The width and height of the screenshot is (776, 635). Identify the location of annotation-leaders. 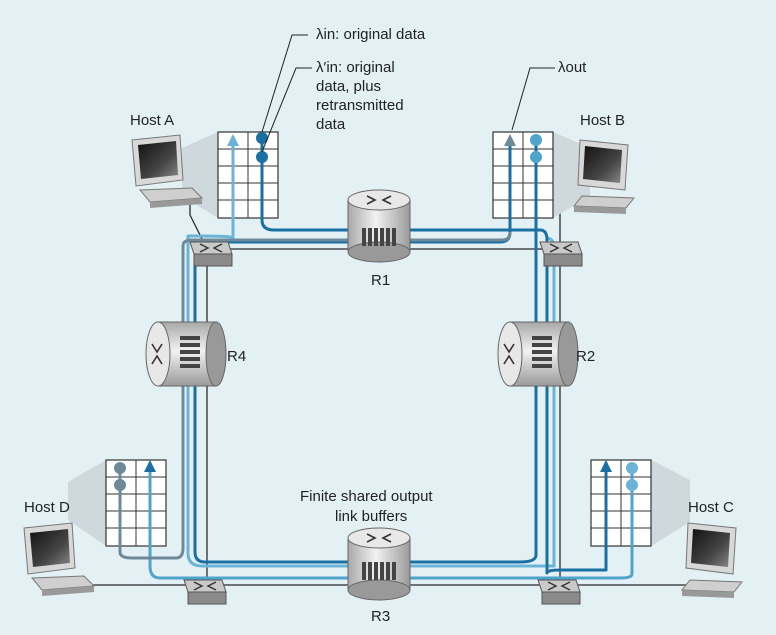
(408, 93).